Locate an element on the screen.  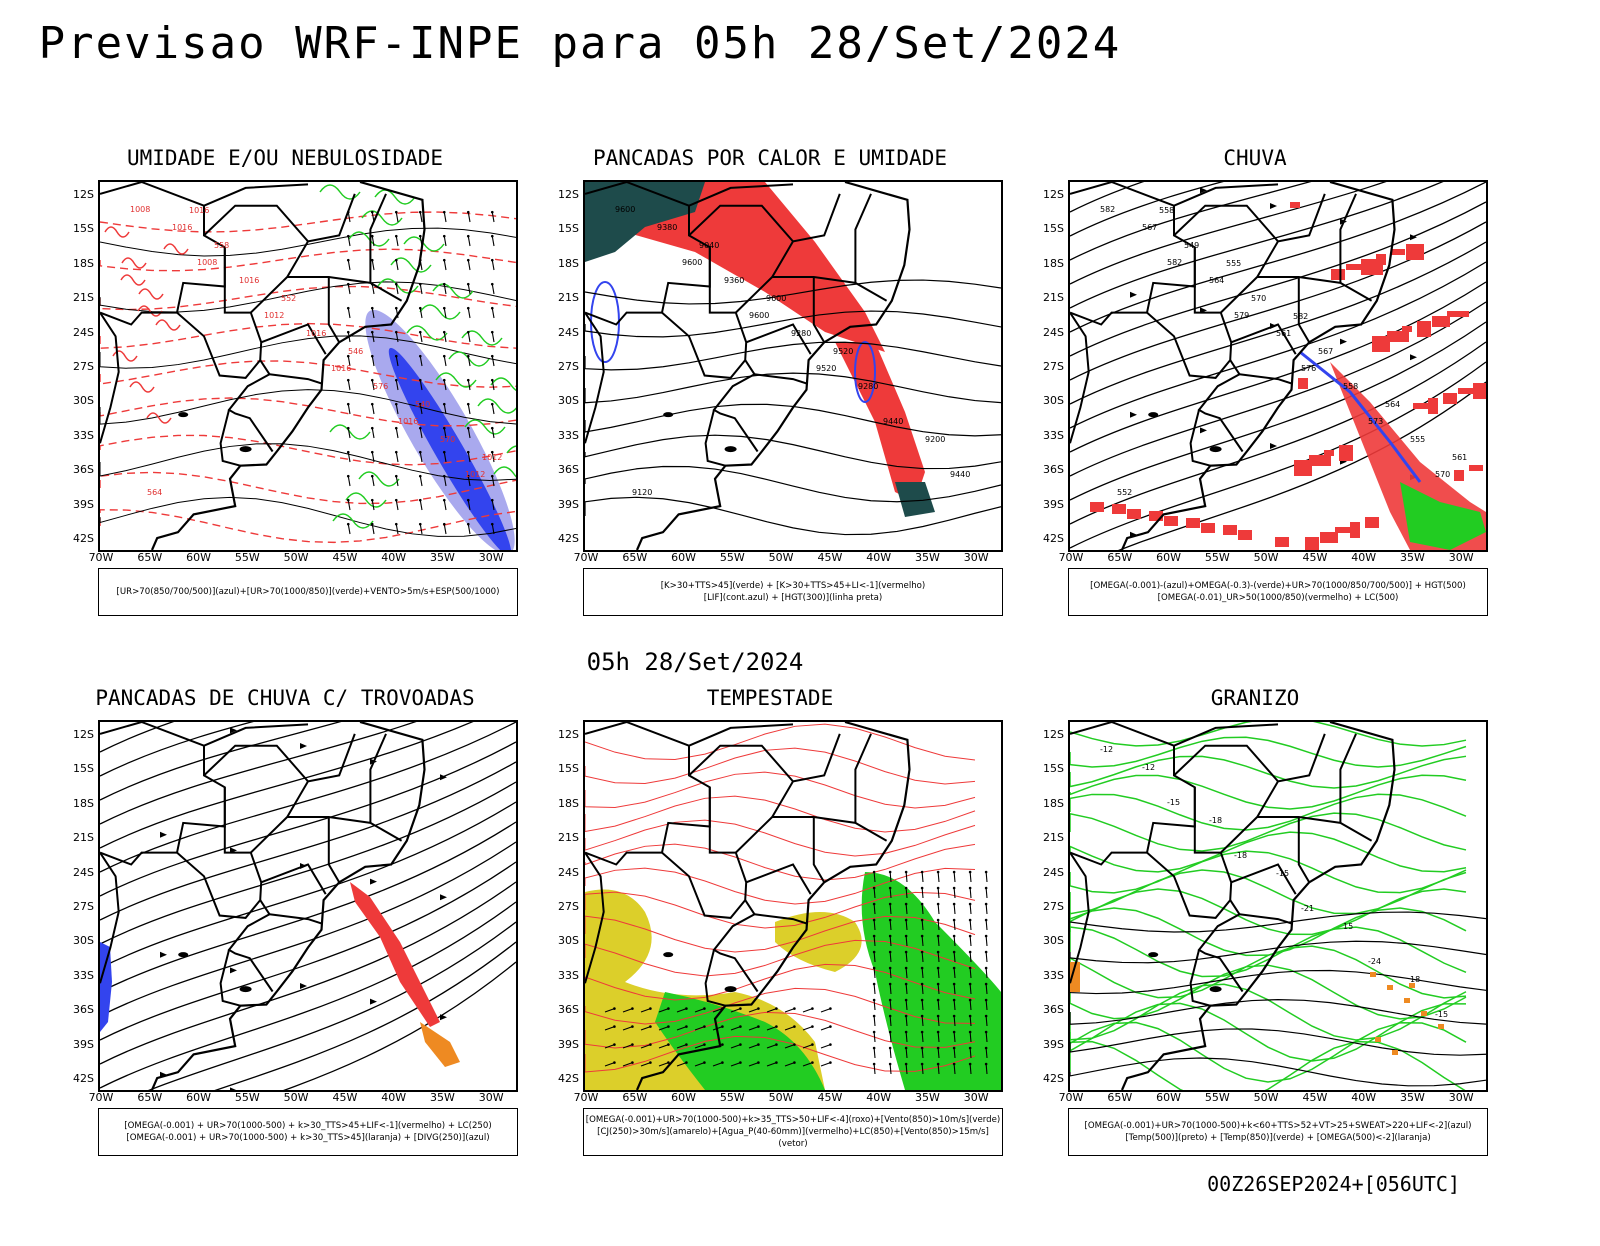
latitude-label: 42S is located at coordinates (568, 1078).